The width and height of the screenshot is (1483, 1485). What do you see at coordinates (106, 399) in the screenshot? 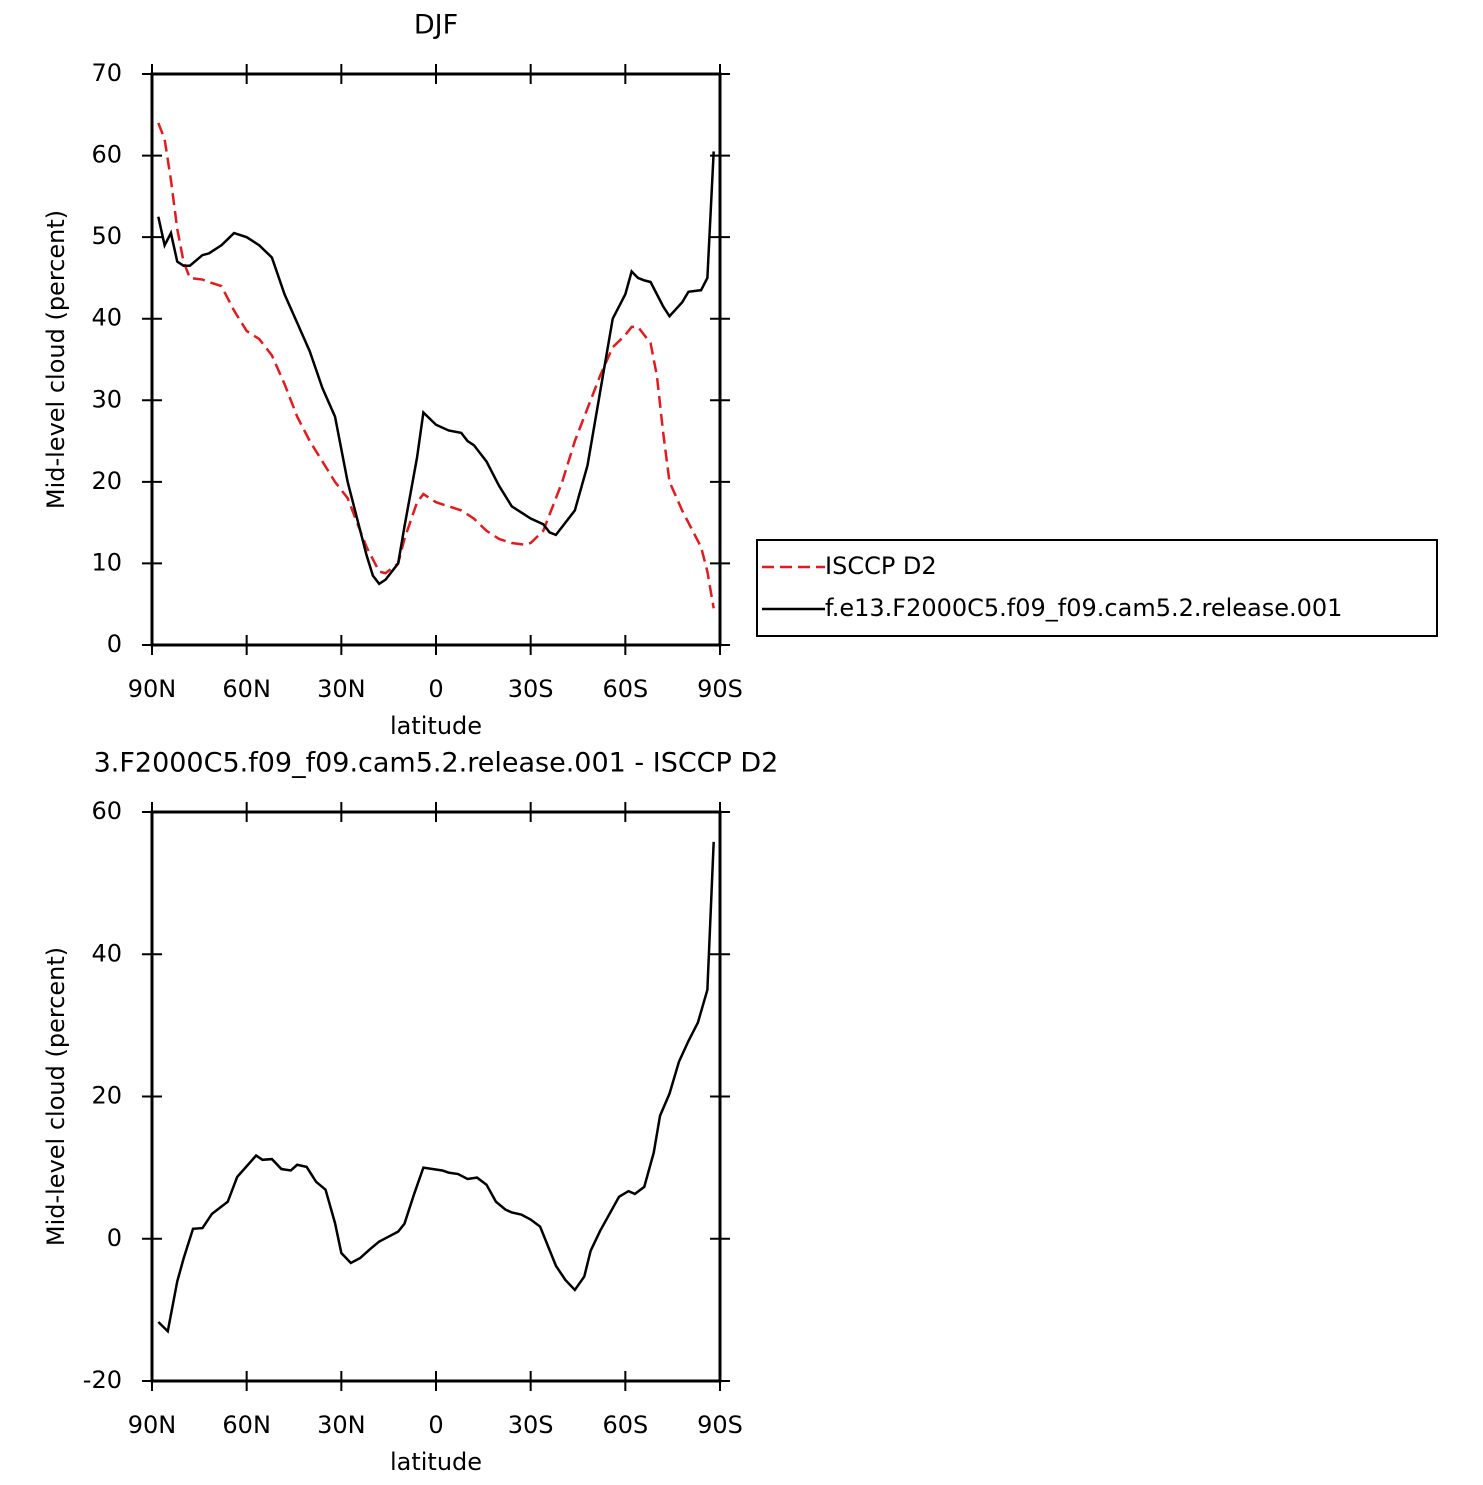
I see `y-tick-label: 30` at bounding box center [106, 399].